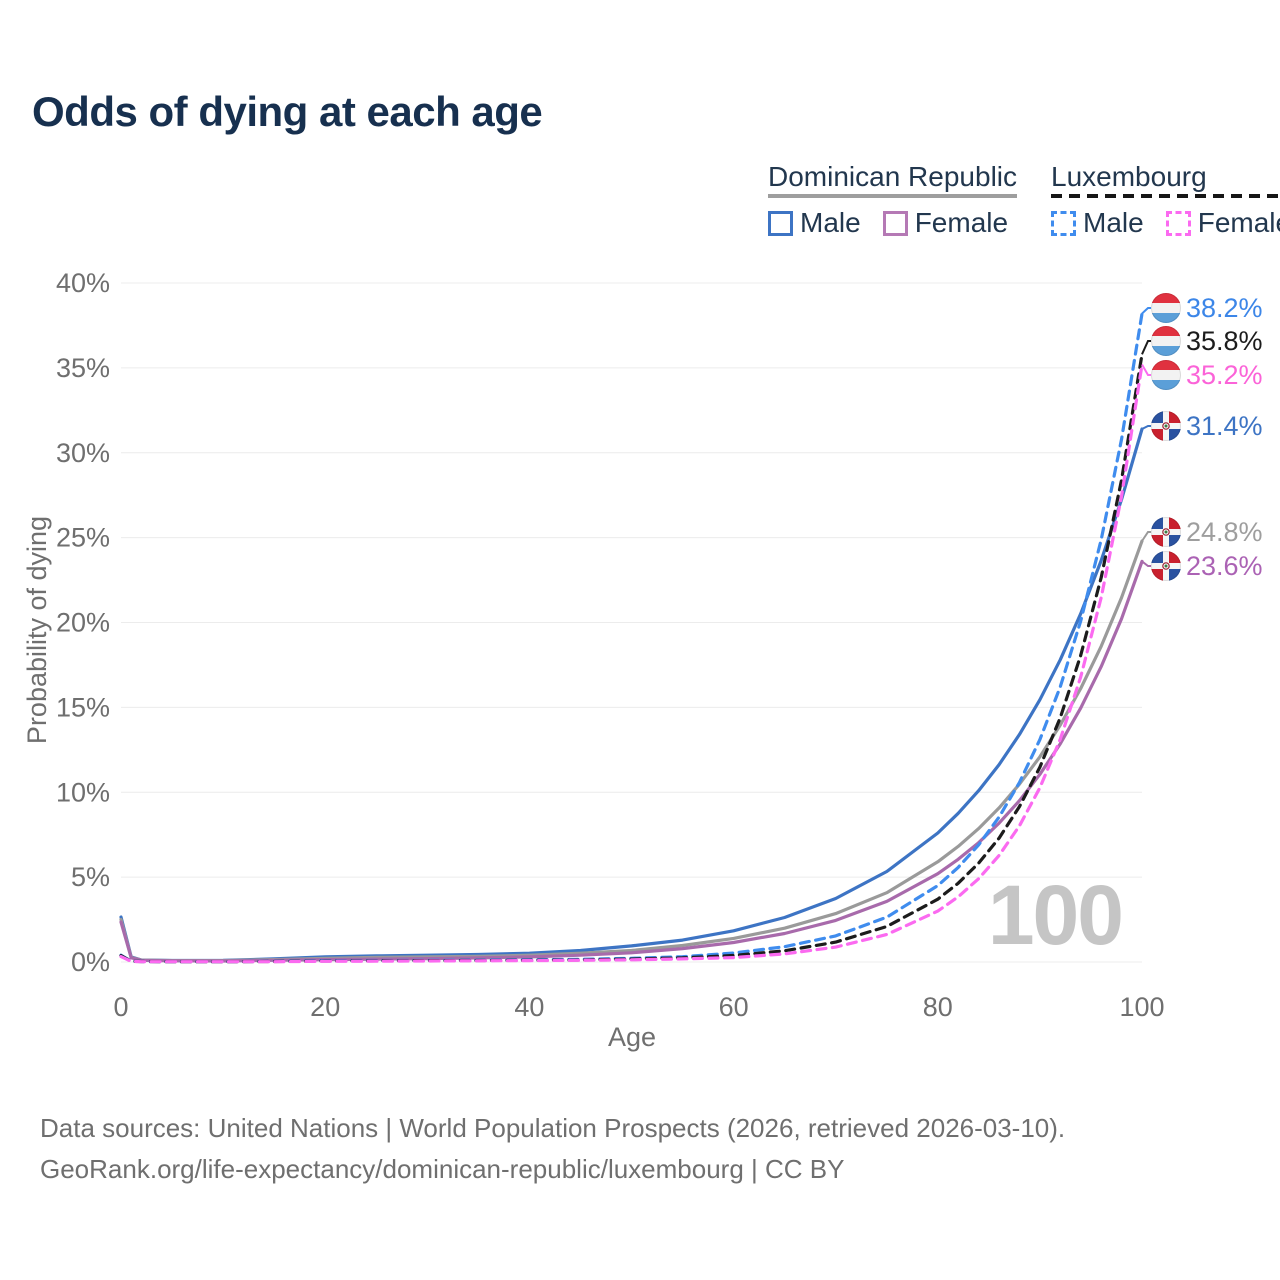 The width and height of the screenshot is (1280, 1280). What do you see at coordinates (83, 453) in the screenshot?
I see `y-tick-30%: 30%` at bounding box center [83, 453].